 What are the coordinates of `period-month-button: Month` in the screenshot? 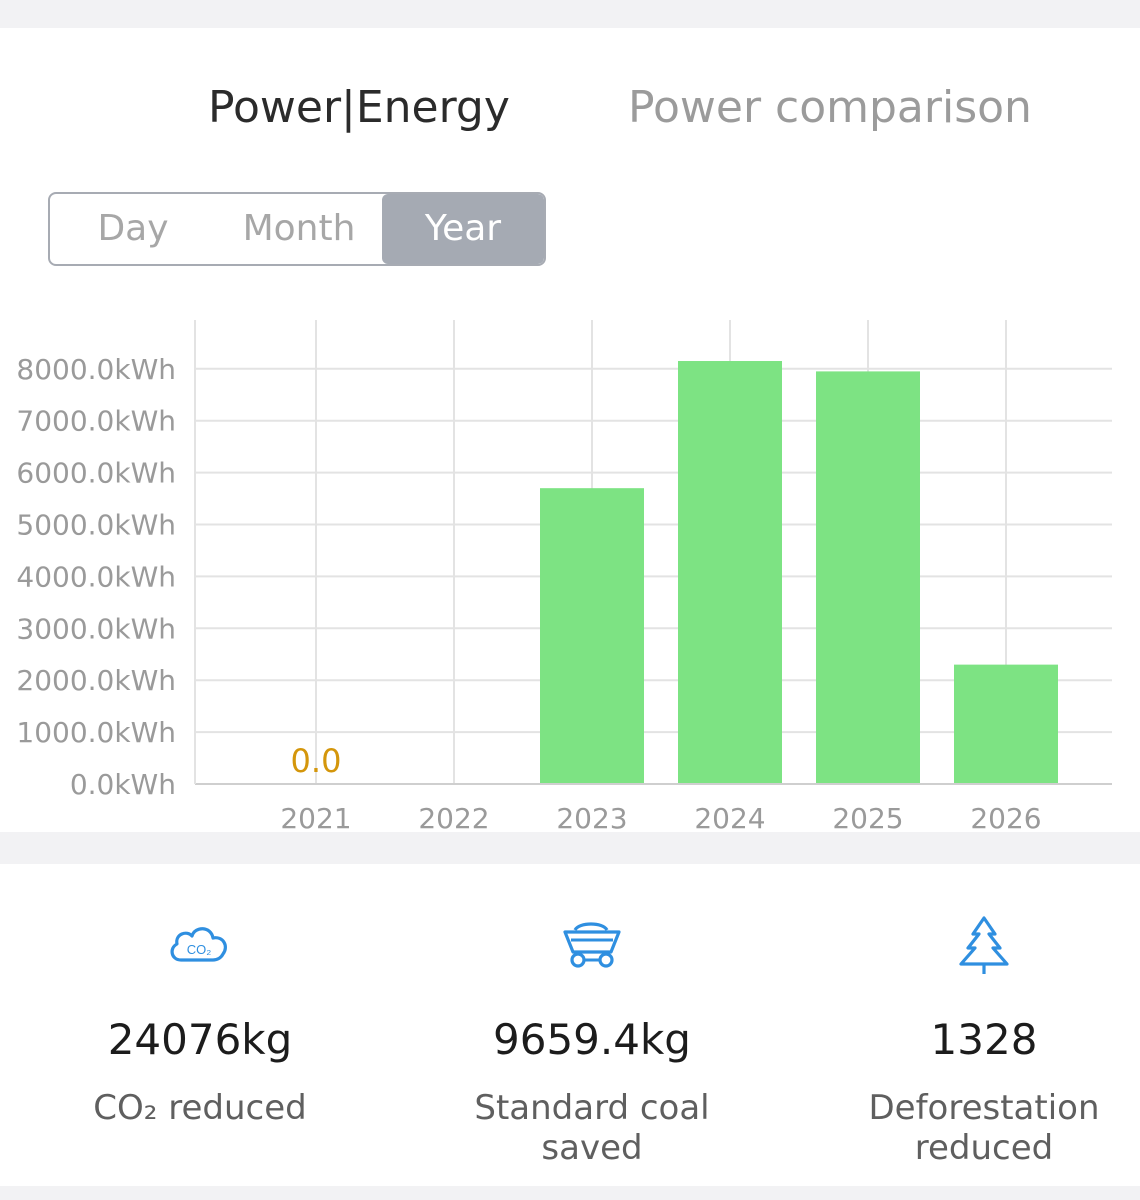 It's located at (299, 228).